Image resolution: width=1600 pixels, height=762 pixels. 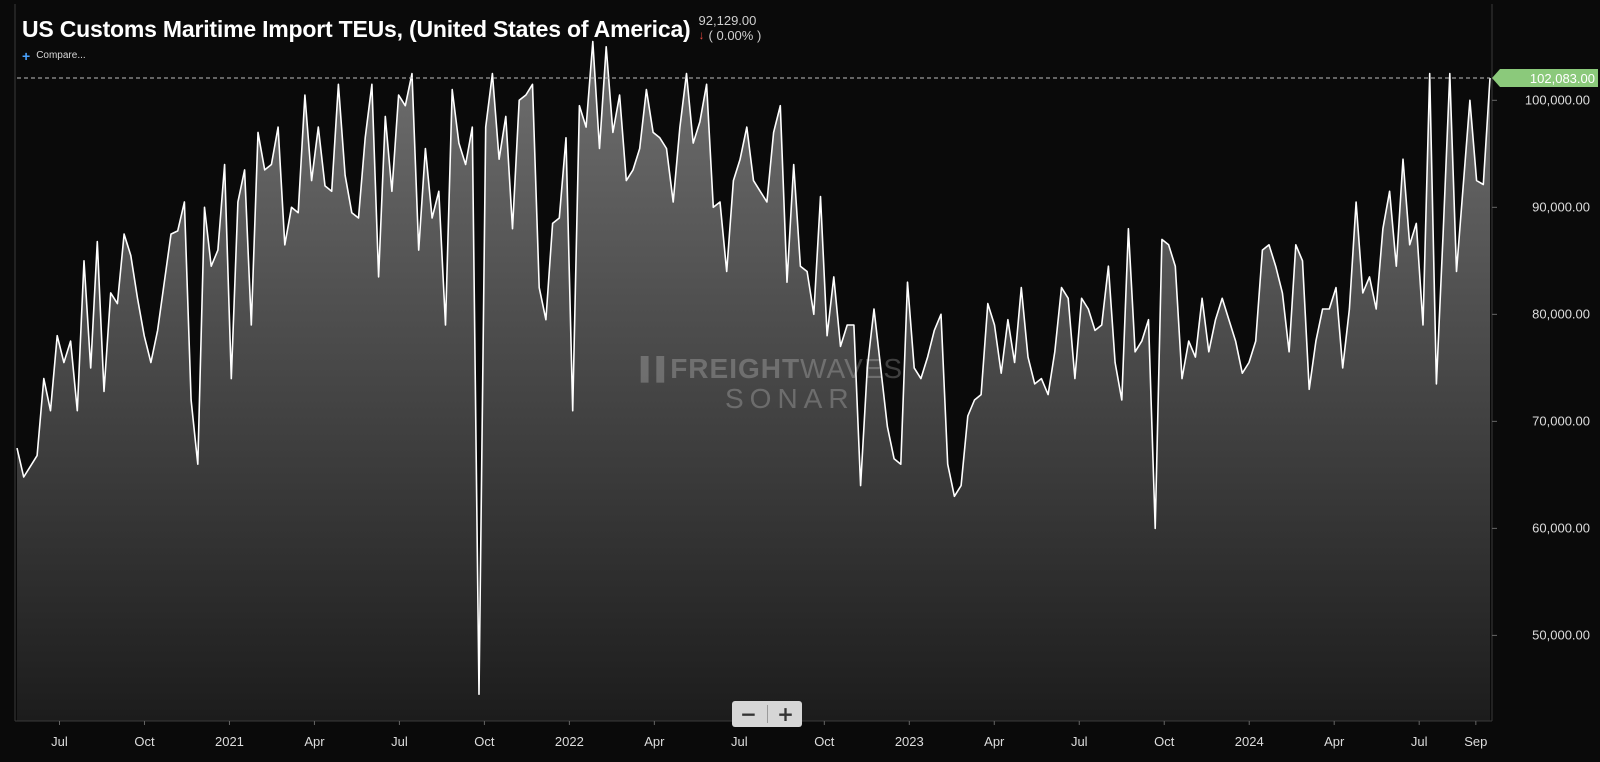 I want to click on arrow-down-icon: ↓, so click(x=701, y=35).